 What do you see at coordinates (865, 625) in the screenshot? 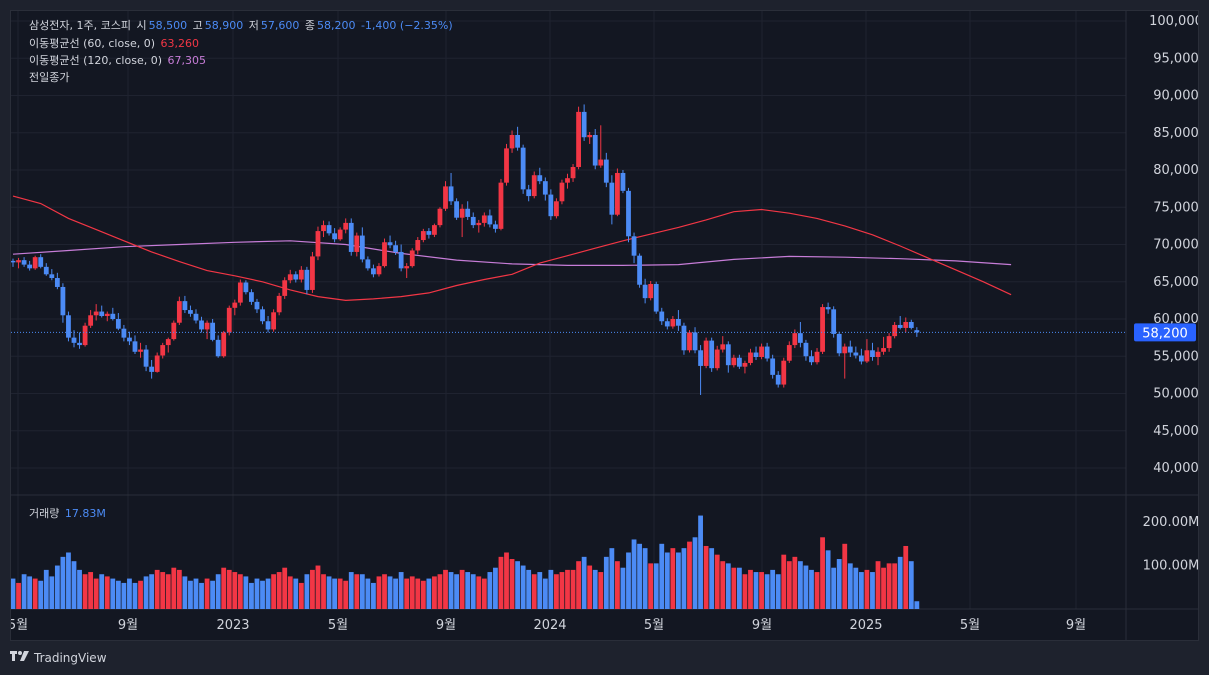
I see `time-tick-label: 2025` at bounding box center [865, 625].